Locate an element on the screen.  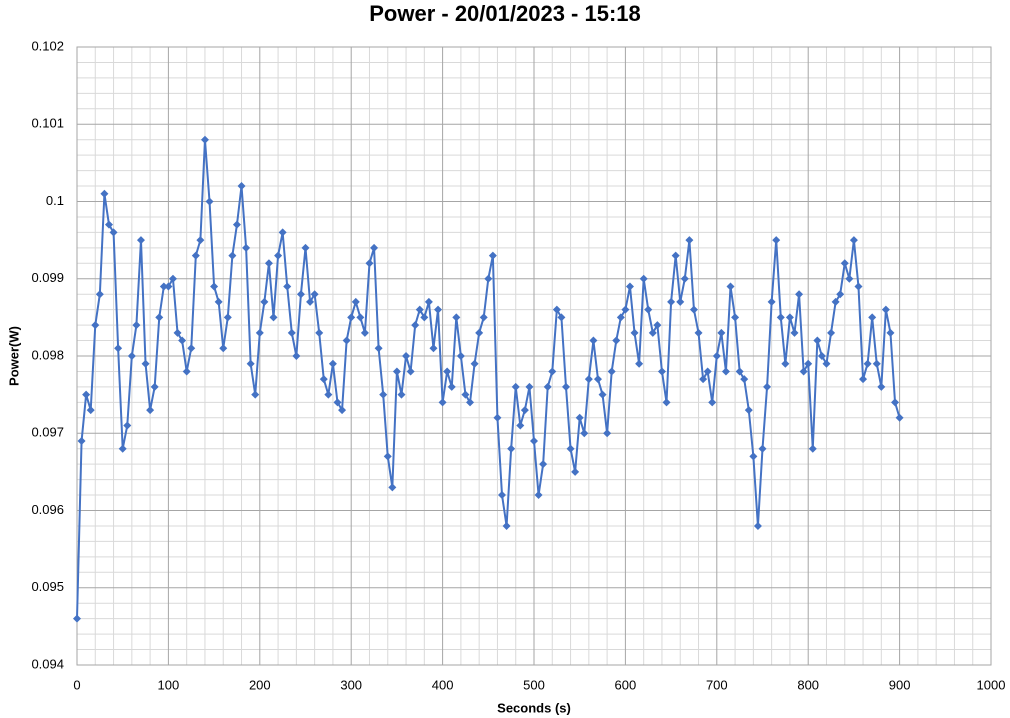
x-tick-label: 500 is located at coordinates (534, 684).